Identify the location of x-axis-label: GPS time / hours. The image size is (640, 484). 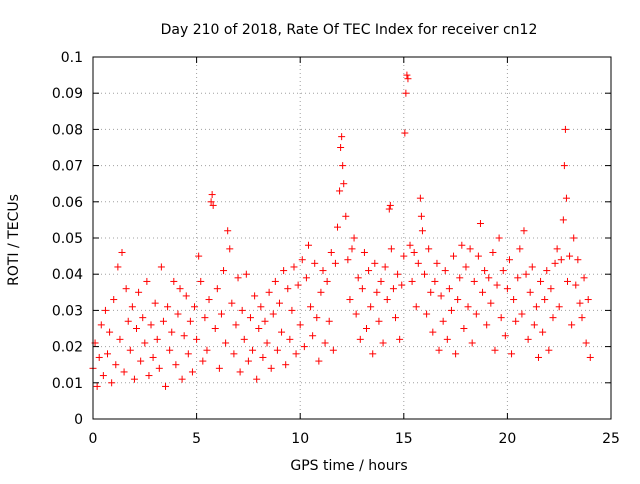
(348, 466).